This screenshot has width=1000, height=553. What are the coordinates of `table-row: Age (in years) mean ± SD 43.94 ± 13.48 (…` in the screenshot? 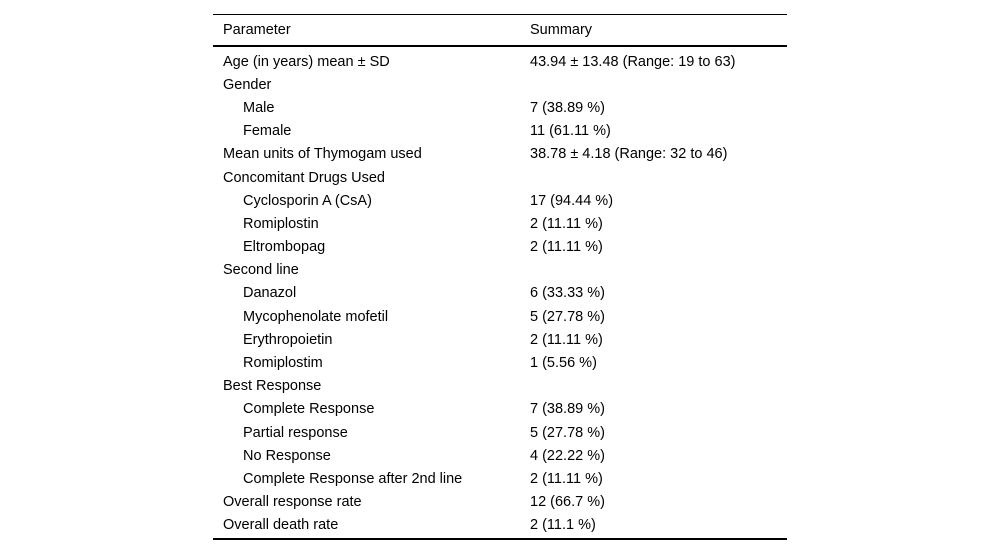 It's located at (500, 61).